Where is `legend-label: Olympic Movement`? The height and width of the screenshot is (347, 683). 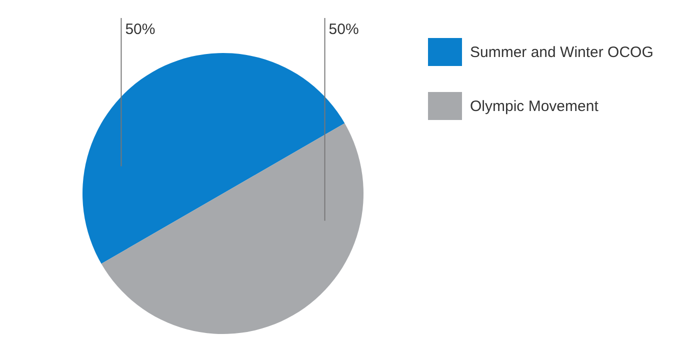 legend-label: Olympic Movement is located at coordinates (534, 106).